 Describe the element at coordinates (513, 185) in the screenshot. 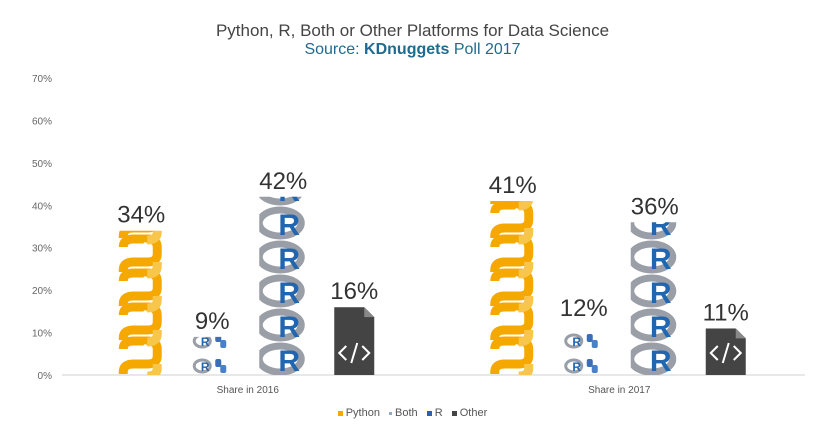

I see `data-label-python: 41%` at that location.